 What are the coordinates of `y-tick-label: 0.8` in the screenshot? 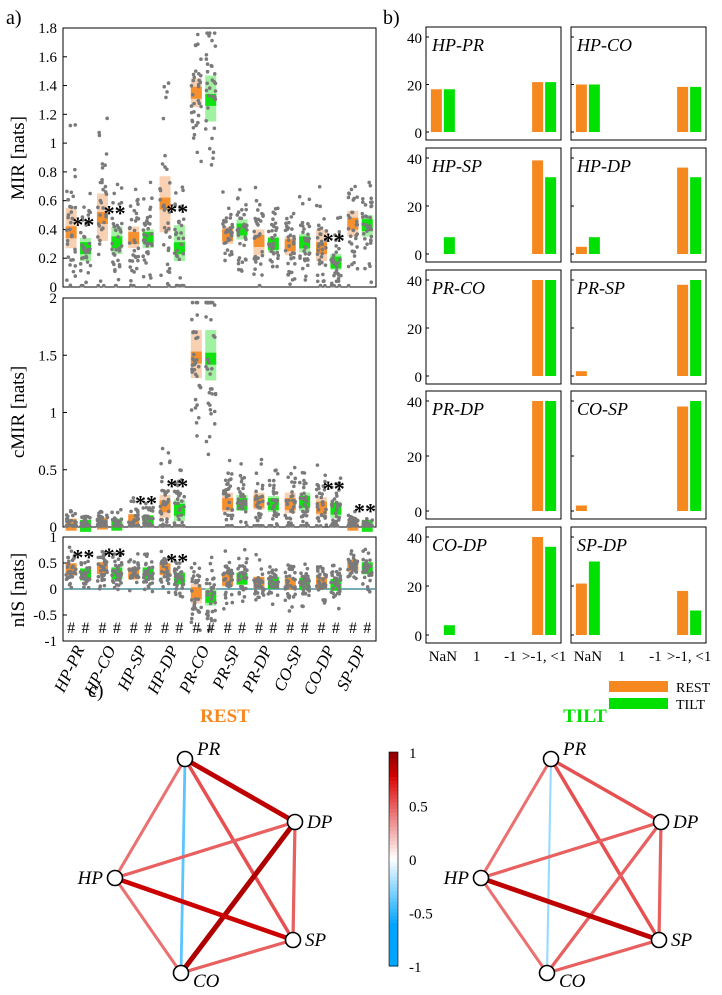 It's located at (47, 173).